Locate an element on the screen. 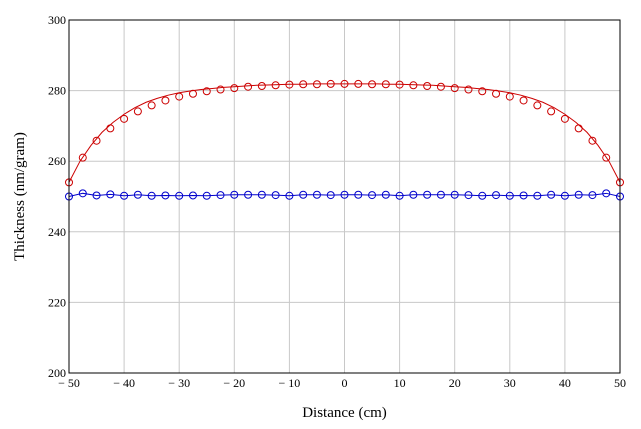 This screenshot has width=641, height=429. x-tick-label: 20 is located at coordinates (455, 383).